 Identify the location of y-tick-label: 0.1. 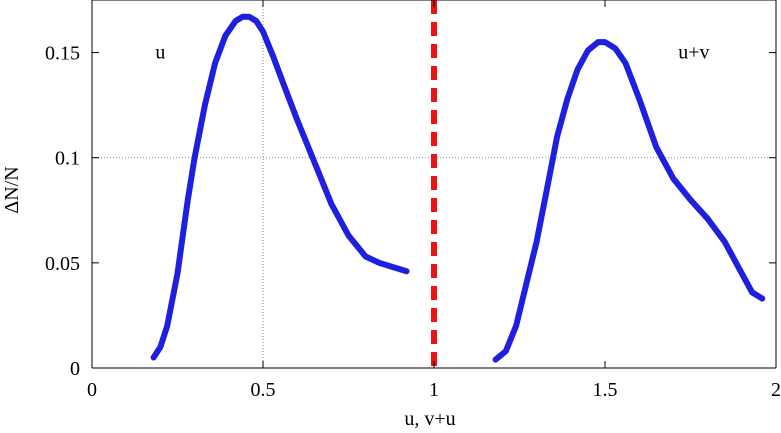
(67, 159).